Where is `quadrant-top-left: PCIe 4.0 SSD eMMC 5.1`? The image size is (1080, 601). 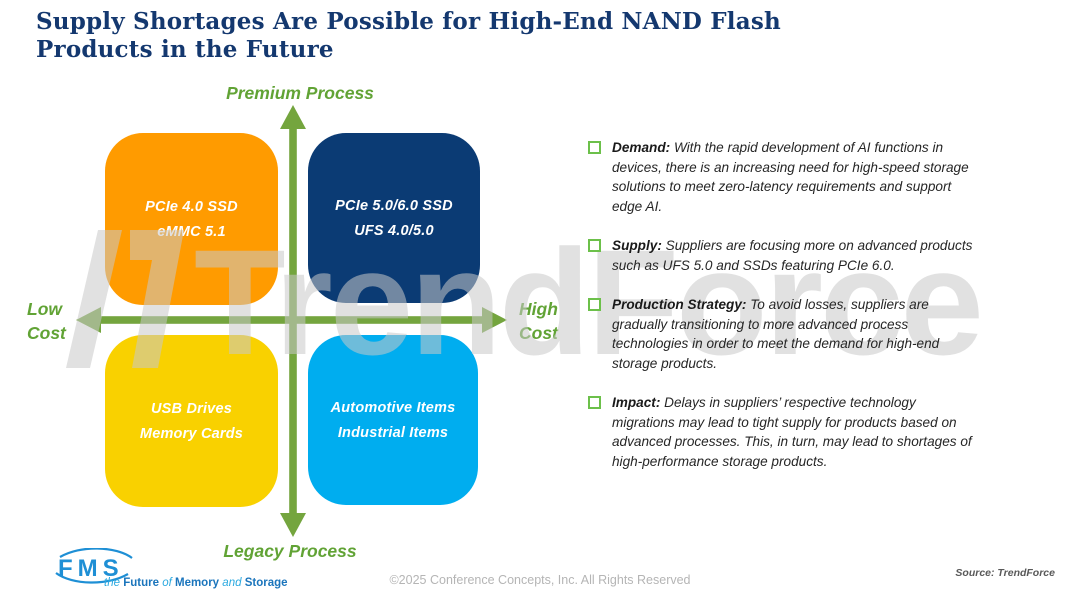
quadrant-top-left: PCIe 4.0 SSD eMMC 5.1 is located at coordinates (191, 219).